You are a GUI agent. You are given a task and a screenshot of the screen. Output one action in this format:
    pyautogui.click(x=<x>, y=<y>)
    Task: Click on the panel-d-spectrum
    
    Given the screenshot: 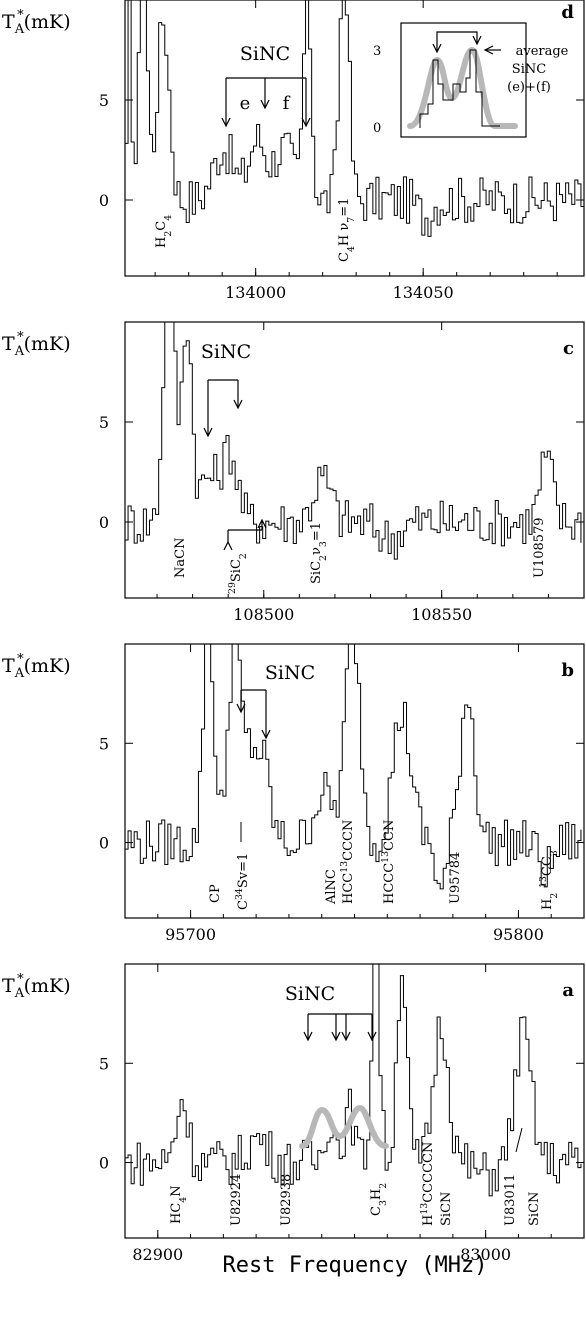 What is the action you would take?
    pyautogui.click(x=354, y=118)
    